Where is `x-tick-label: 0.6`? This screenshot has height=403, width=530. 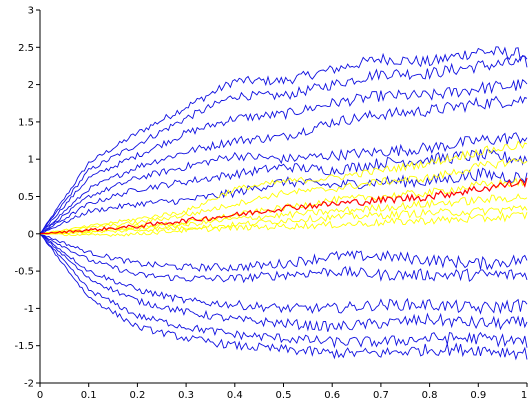
x-tick-label: 0.6 is located at coordinates (332, 395).